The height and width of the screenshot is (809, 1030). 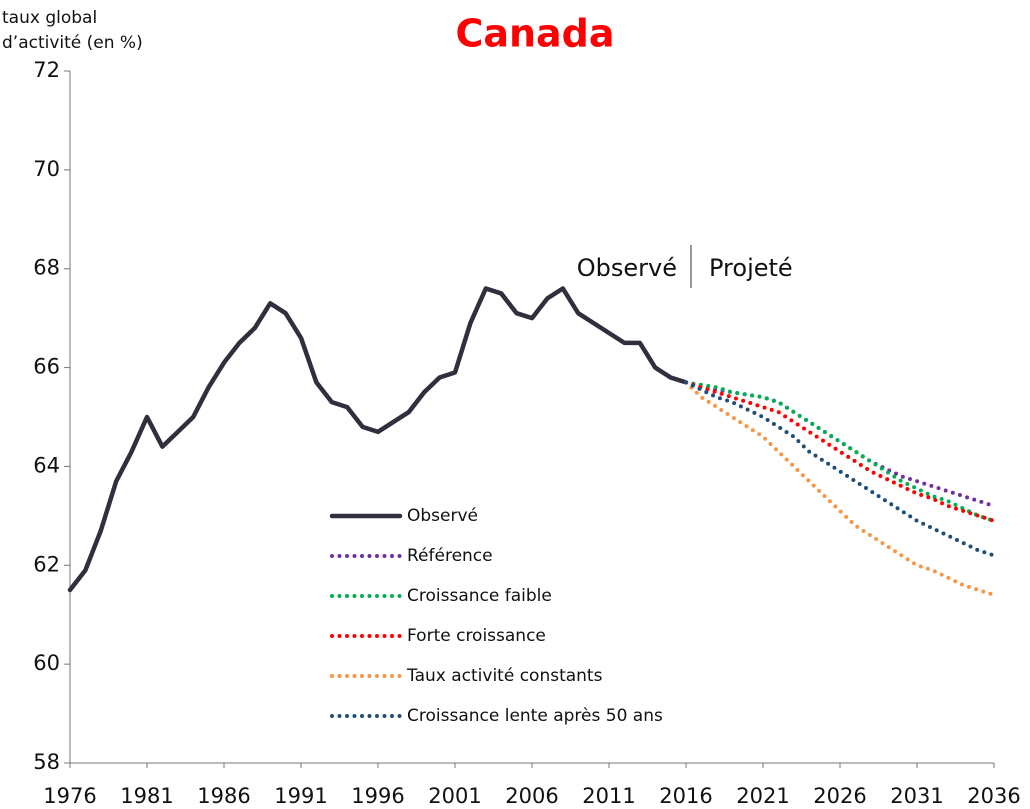 What do you see at coordinates (450, 556) in the screenshot?
I see `legend-label: Référence` at bounding box center [450, 556].